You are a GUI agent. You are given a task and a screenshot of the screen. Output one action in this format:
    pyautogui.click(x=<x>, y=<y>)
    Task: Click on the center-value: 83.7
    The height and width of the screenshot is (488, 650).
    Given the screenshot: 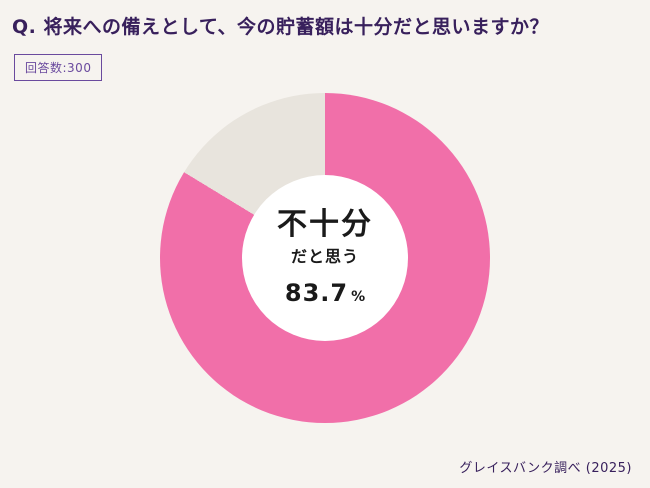 What is the action you would take?
    pyautogui.click(x=316, y=293)
    